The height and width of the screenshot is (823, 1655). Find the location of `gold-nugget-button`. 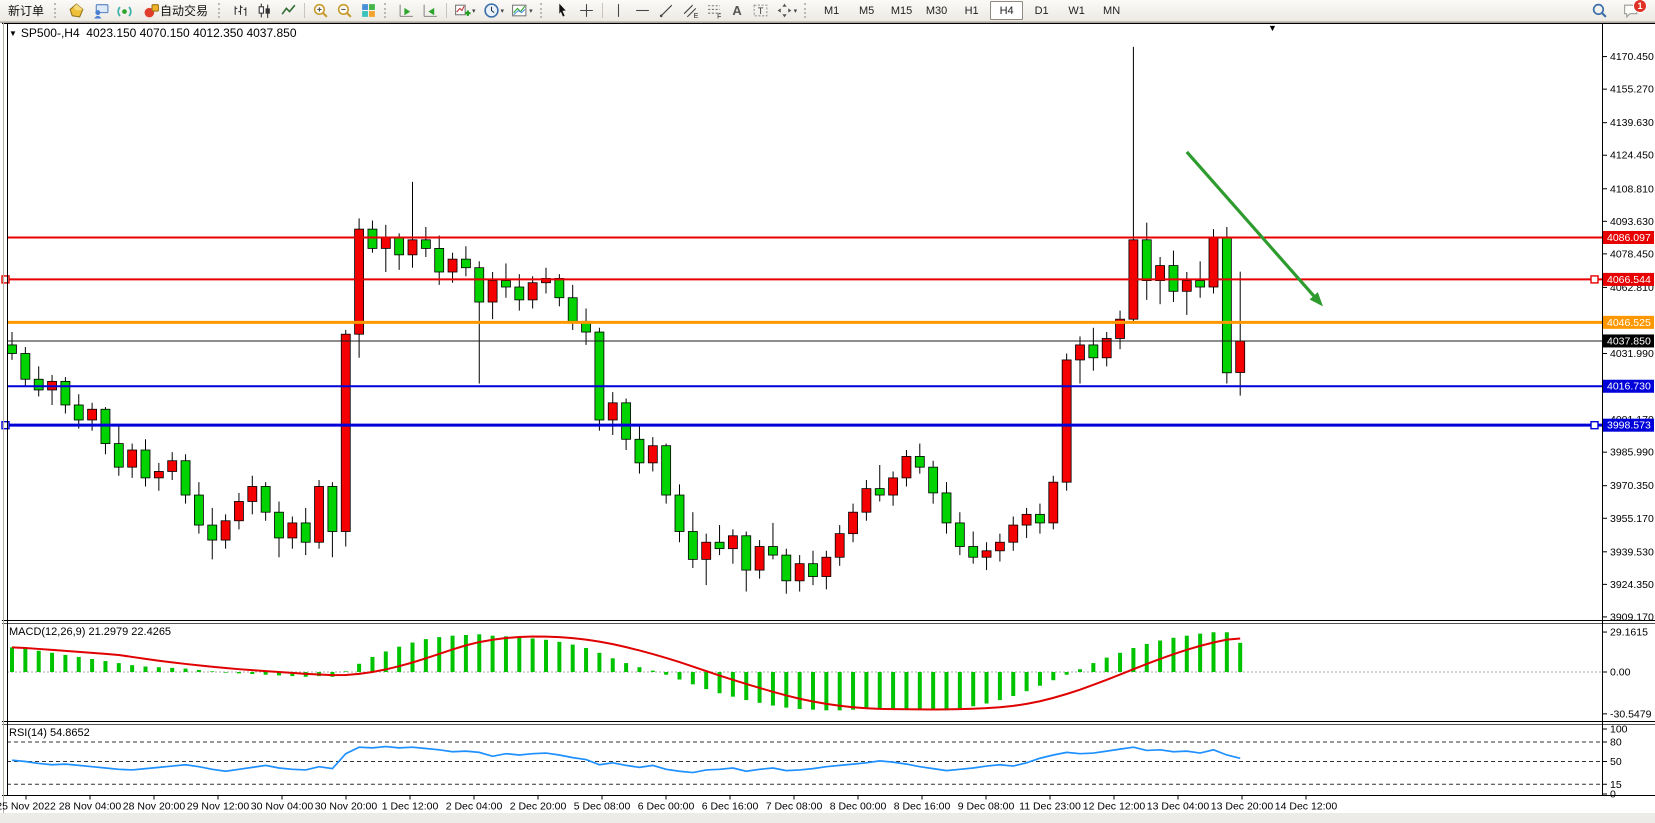

gold-nugget-button is located at coordinates (76, 10).